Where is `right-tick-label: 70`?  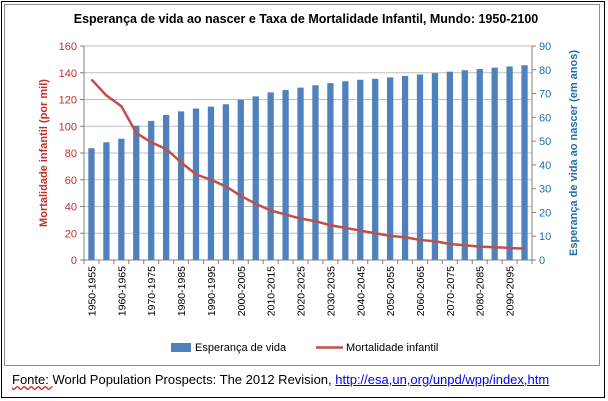
right-tick-label: 70 is located at coordinates (545, 95).